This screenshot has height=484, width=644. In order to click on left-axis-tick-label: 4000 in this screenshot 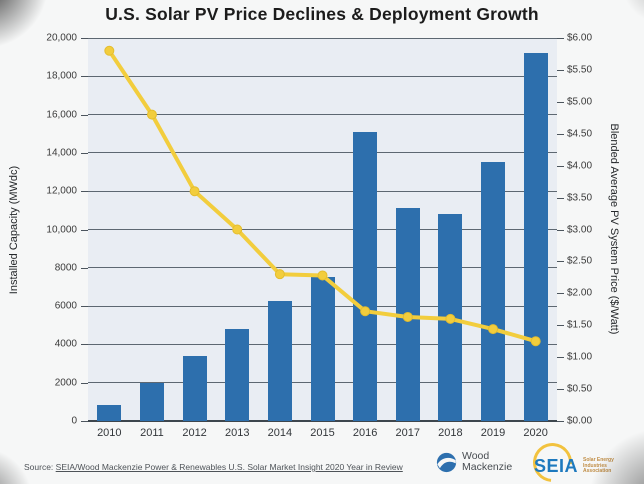, I will do `click(65, 344)`.